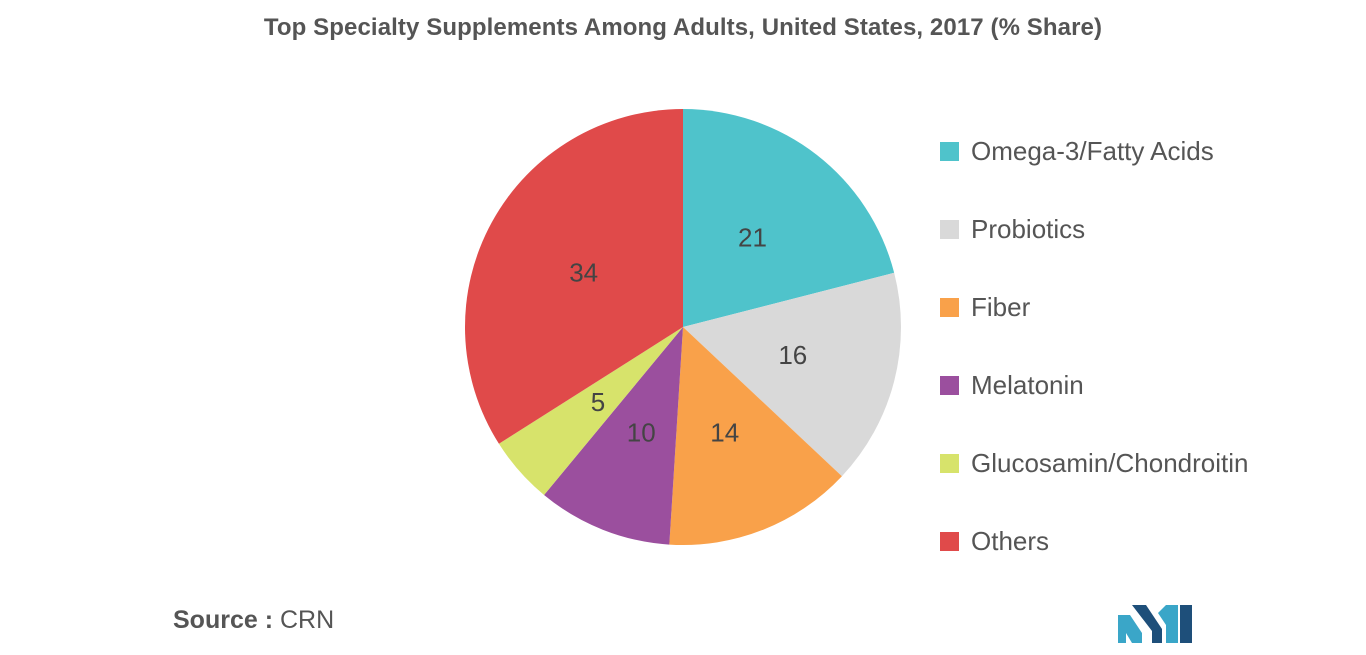 The height and width of the screenshot is (655, 1366). What do you see at coordinates (641, 432) in the screenshot?
I see `data-label-melatonin: 10` at bounding box center [641, 432].